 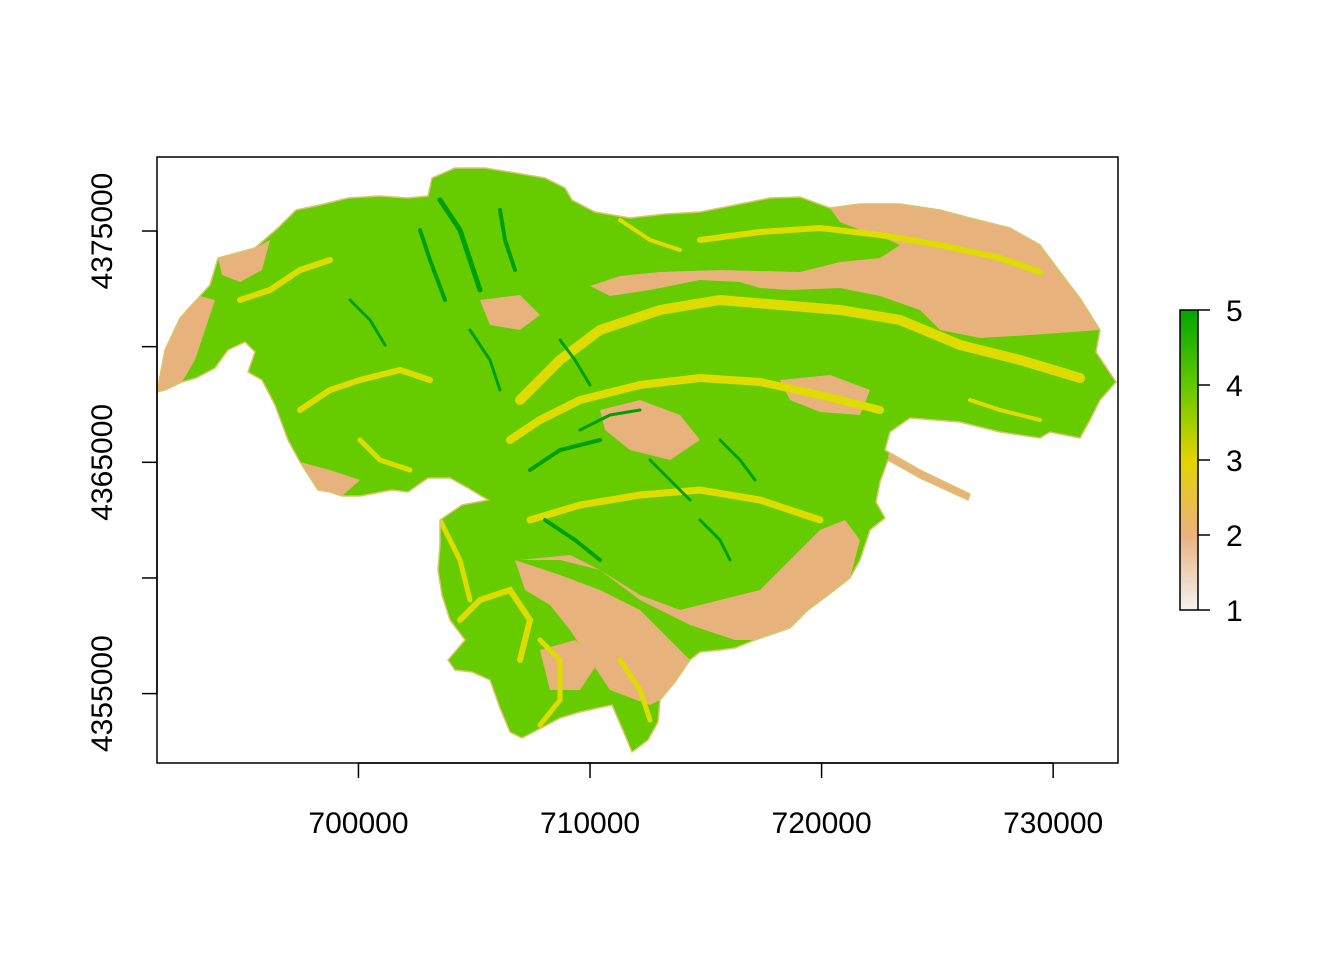 I want to click on y-axis: 4355000 4365000 4375000, so click(x=122, y=462).